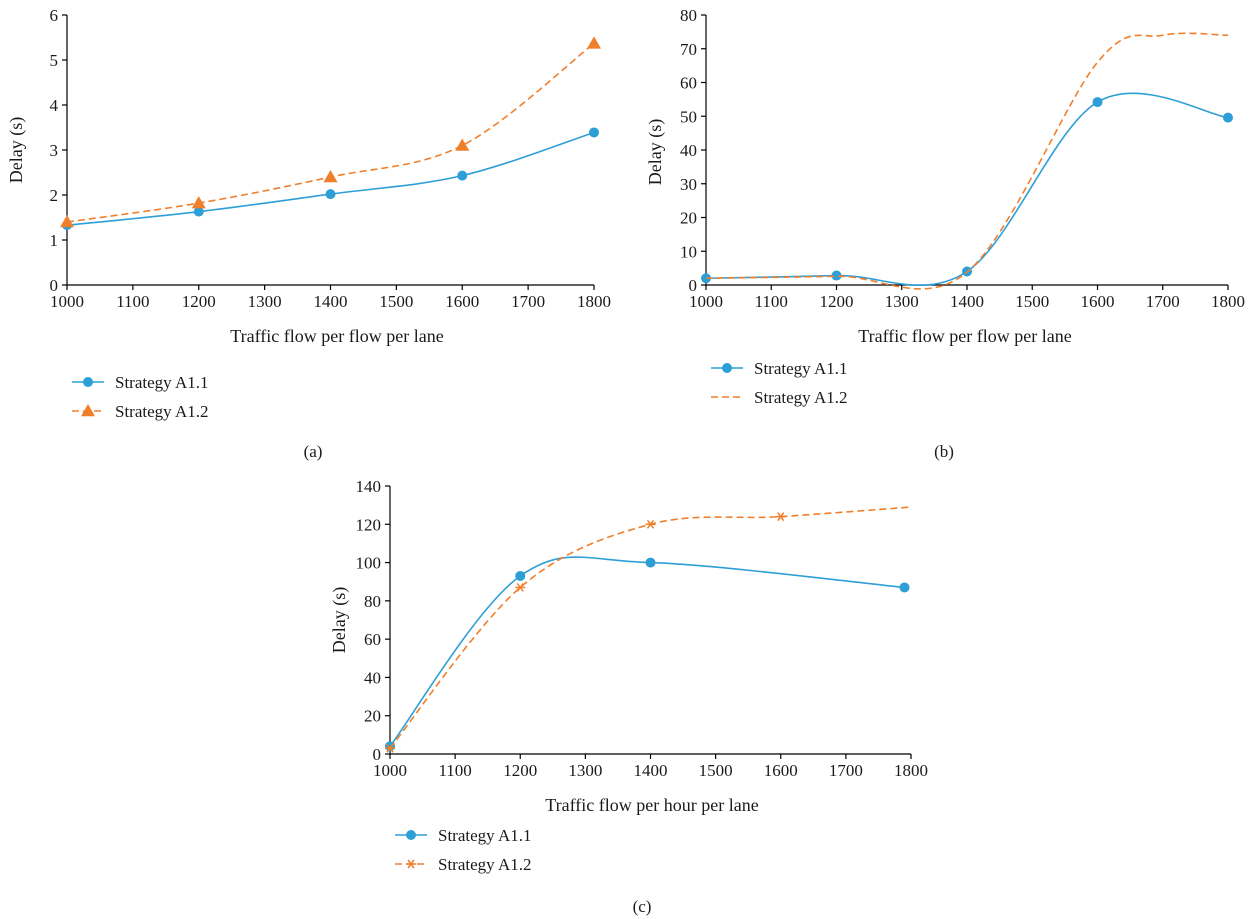  What do you see at coordinates (369, 563) in the screenshot?
I see `y-tick-label: 100` at bounding box center [369, 563].